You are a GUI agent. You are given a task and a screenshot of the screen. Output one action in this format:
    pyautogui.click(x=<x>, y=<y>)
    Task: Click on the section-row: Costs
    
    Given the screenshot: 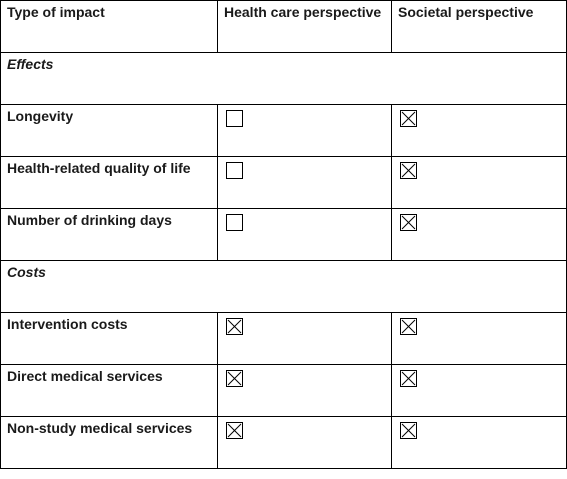 What is the action you would take?
    pyautogui.click(x=283, y=286)
    